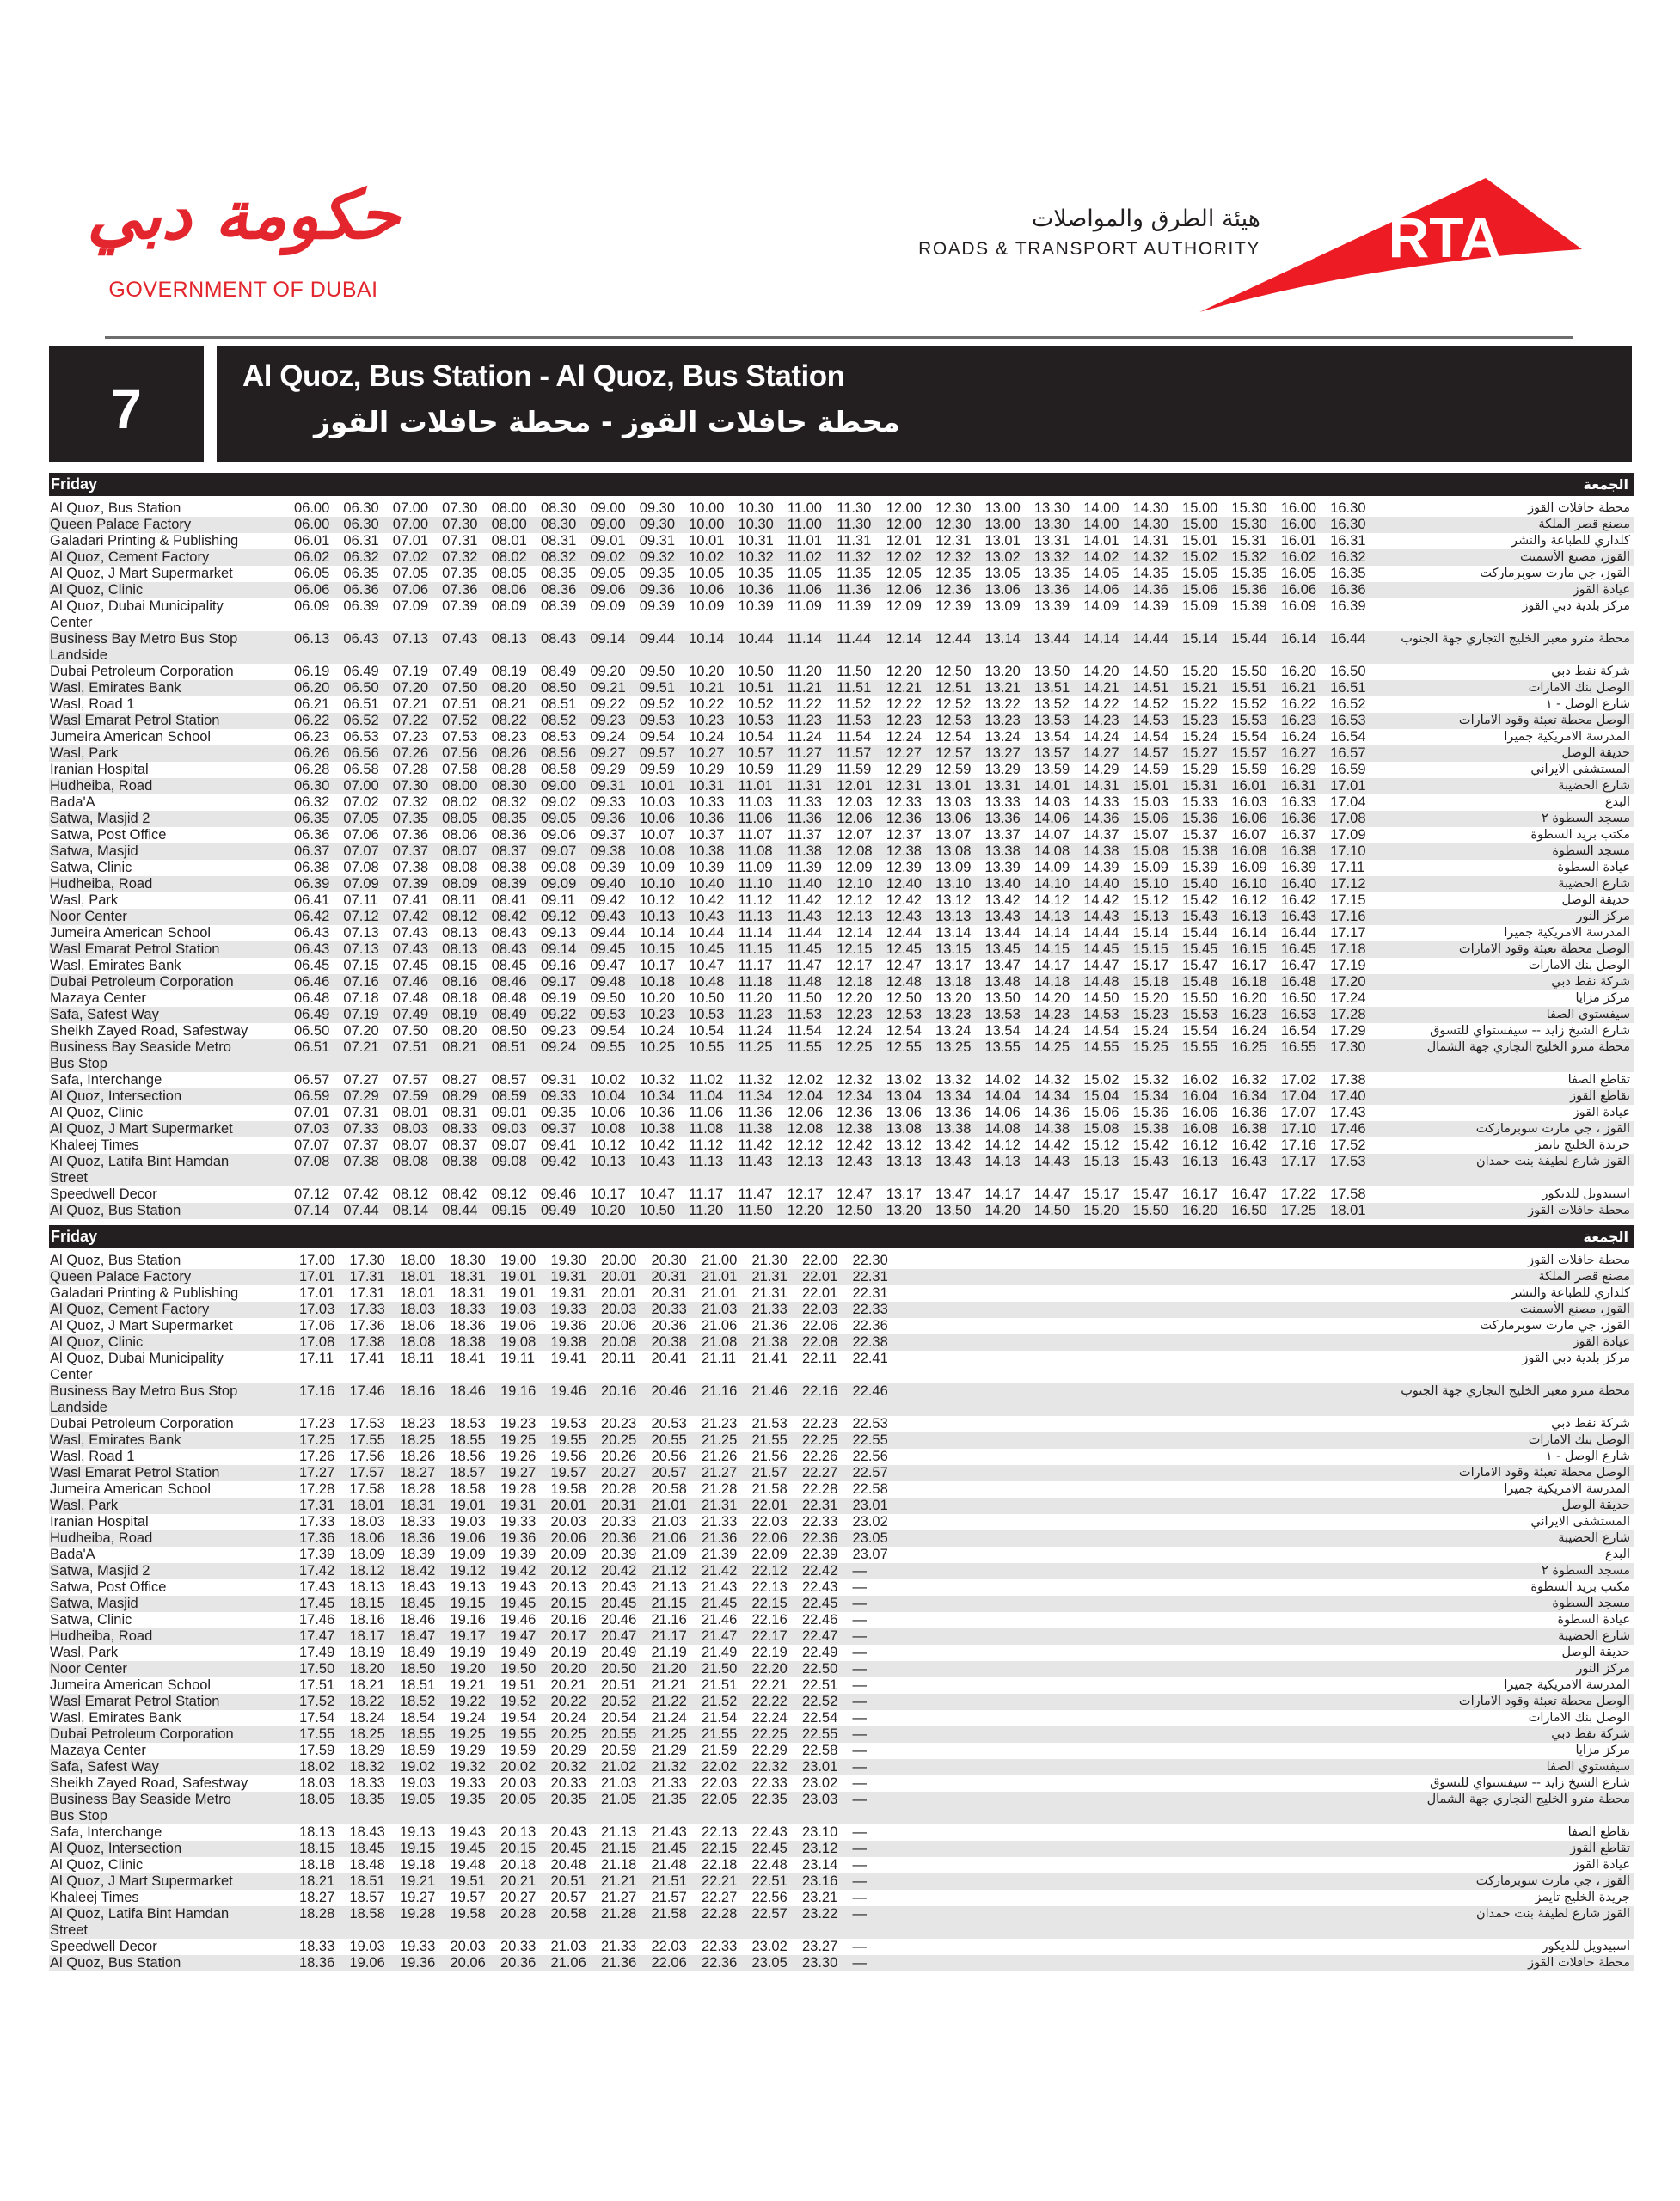  I want to click on departure-time: 22.55, so click(820, 1734).